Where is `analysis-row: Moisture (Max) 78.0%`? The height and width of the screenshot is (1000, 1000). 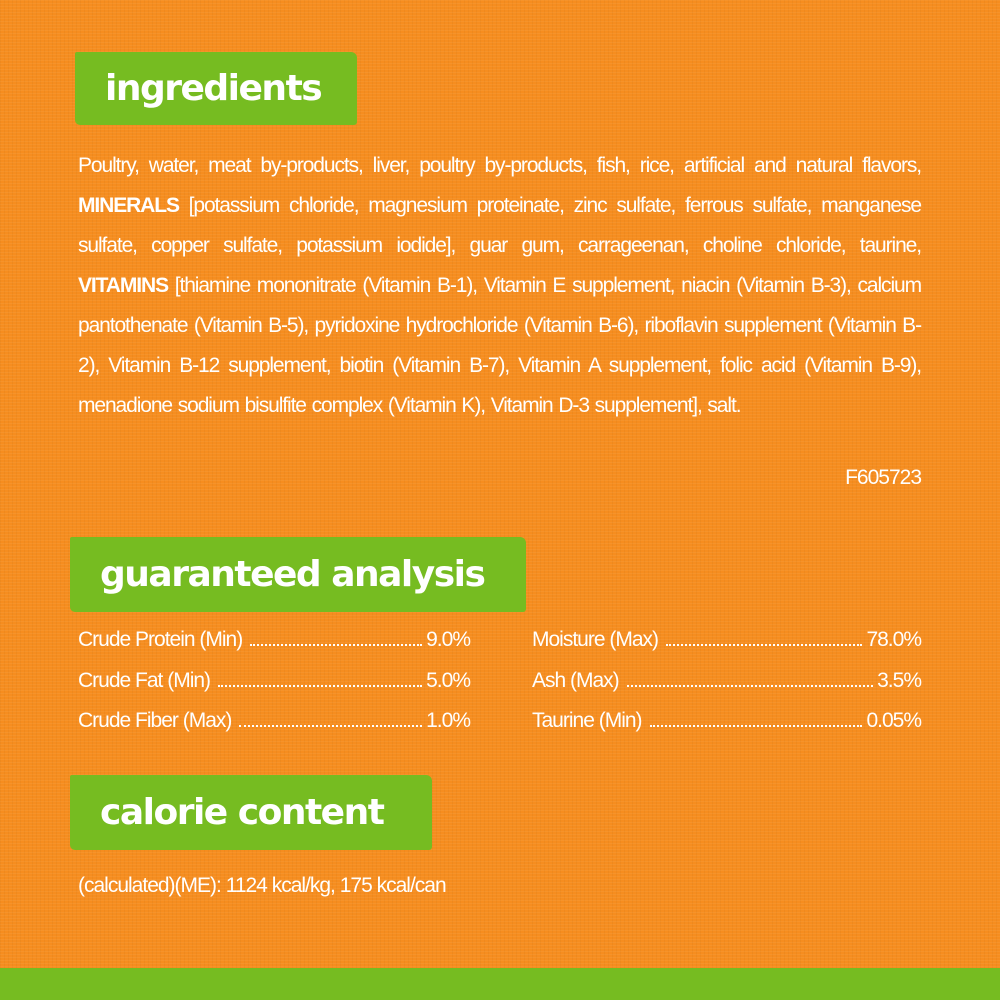
analysis-row: Moisture (Max) 78.0% is located at coordinates (727, 648).